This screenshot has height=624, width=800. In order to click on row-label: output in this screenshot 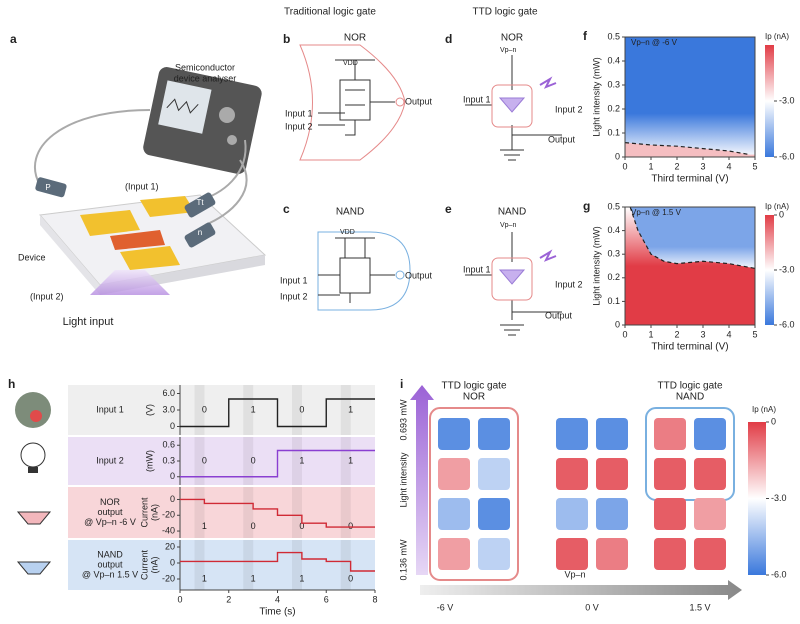, I will do `click(110, 564)`.